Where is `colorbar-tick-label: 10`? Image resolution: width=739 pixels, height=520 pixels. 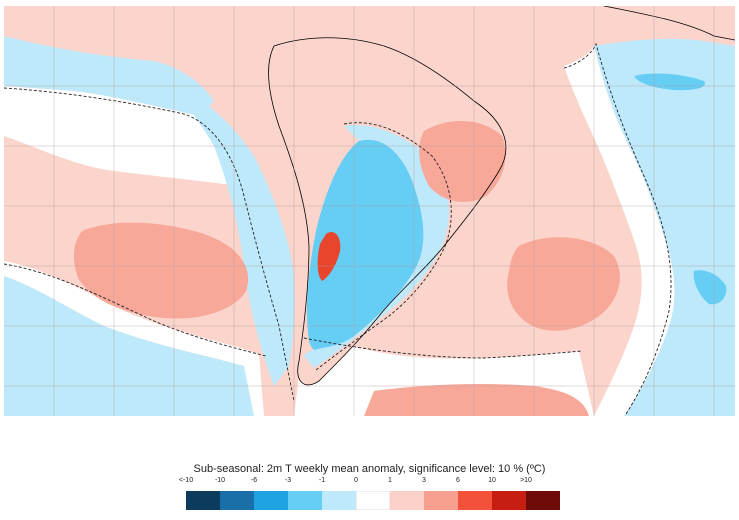 colorbar-tick-label: 10 is located at coordinates (492, 480).